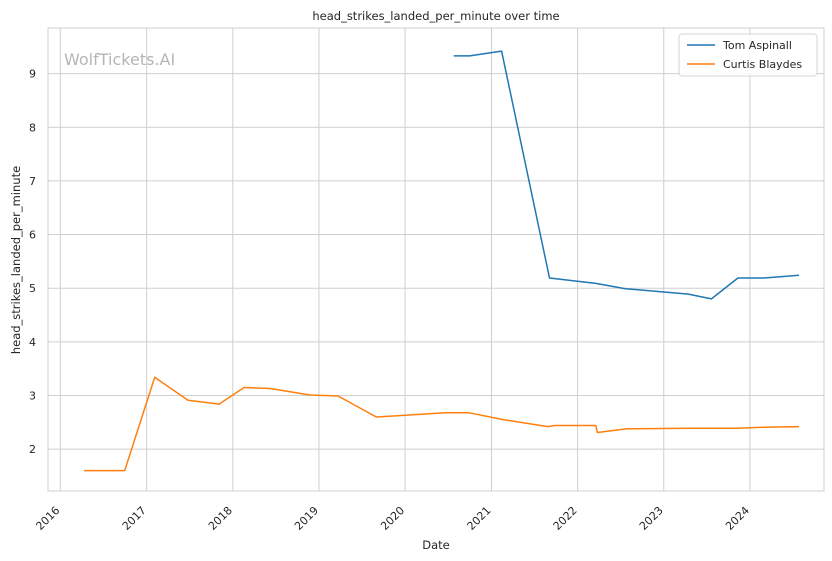  I want to click on x-tick-labels: 2016 2017 2018 2019 2020 2021 2022 2023 2024, so click(392, 518).